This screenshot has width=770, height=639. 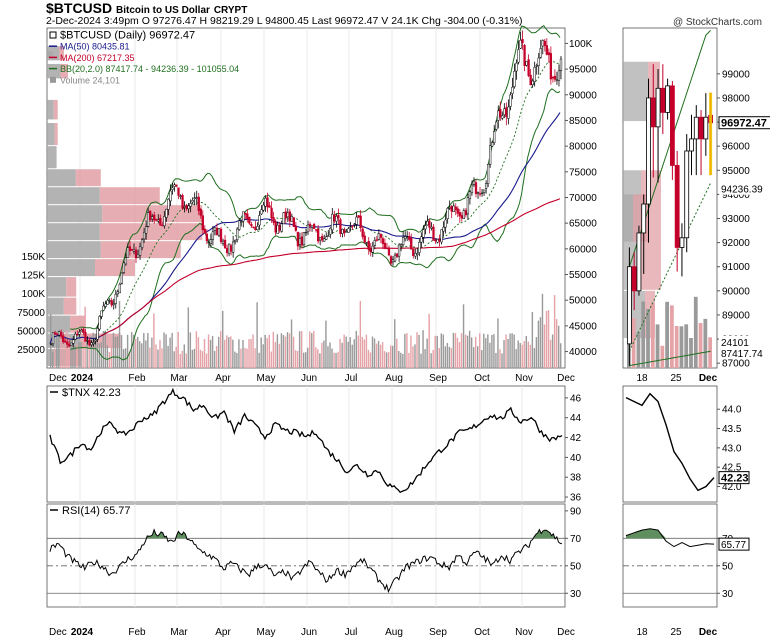 What do you see at coordinates (576, 438) in the screenshot?
I see `tnx-tick-label: 42` at bounding box center [576, 438].